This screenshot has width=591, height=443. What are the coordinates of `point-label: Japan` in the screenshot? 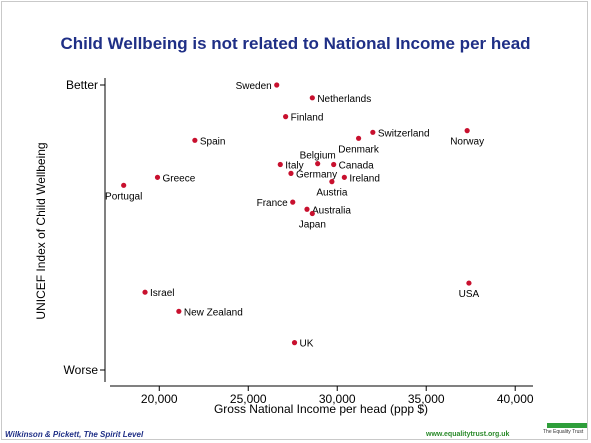 It's located at (312, 225).